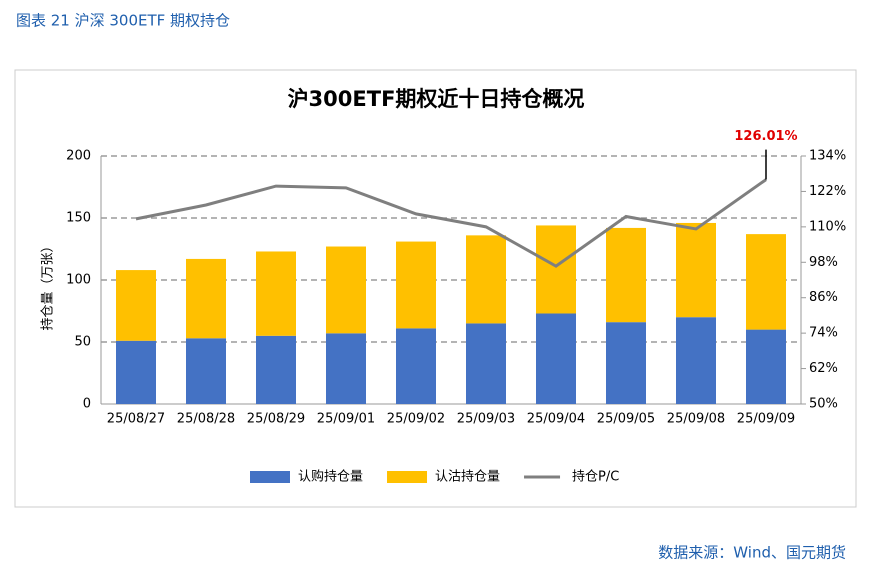 This screenshot has width=871, height=581. What do you see at coordinates (827, 156) in the screenshot?
I see `y2-tick-label: 134%` at bounding box center [827, 156].